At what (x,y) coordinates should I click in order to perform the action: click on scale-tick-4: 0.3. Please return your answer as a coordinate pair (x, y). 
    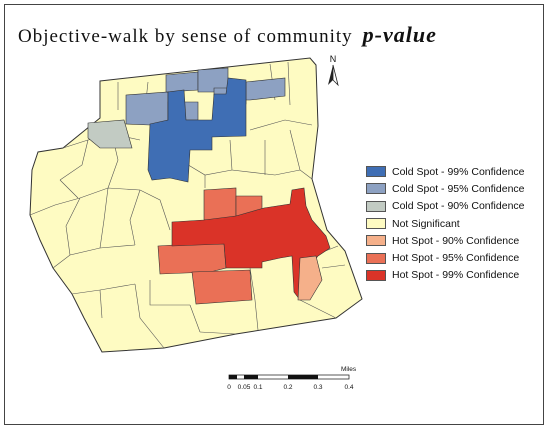
    Looking at the image, I should click on (317, 387).